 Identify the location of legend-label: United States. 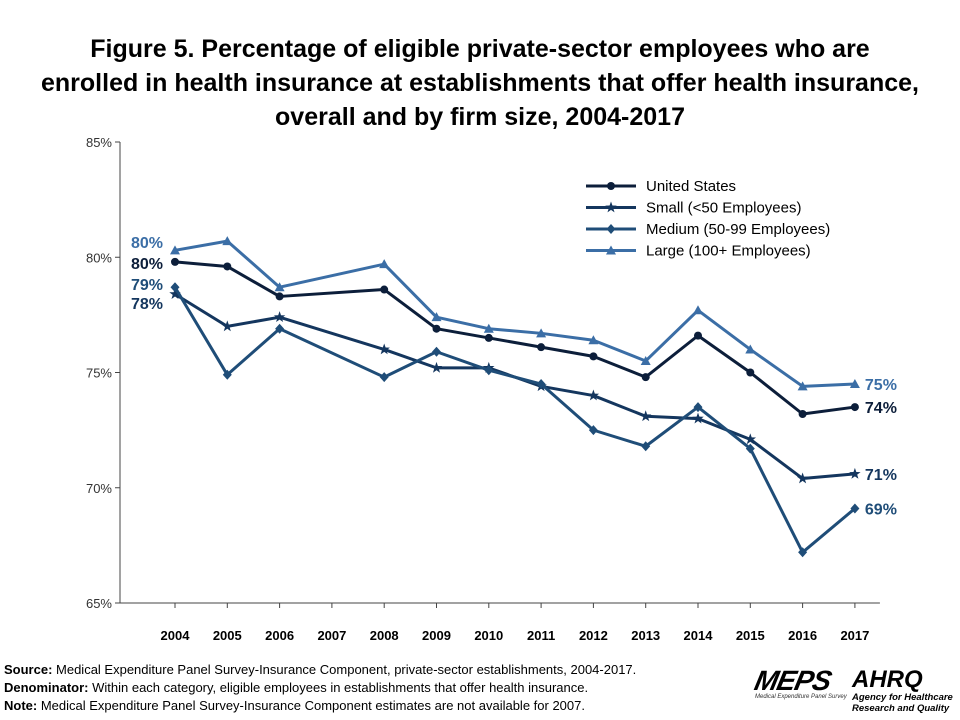
(691, 186).